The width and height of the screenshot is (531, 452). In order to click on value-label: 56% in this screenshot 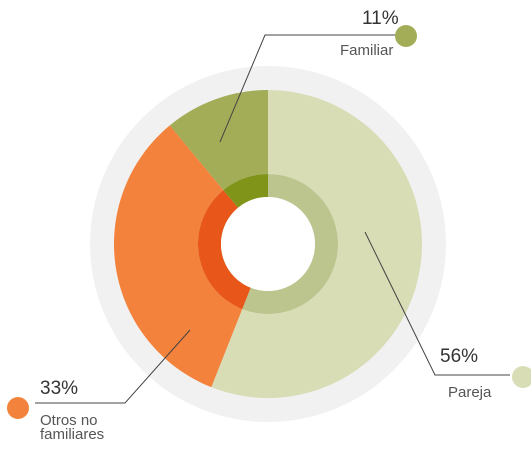, I will do `click(459, 356)`.